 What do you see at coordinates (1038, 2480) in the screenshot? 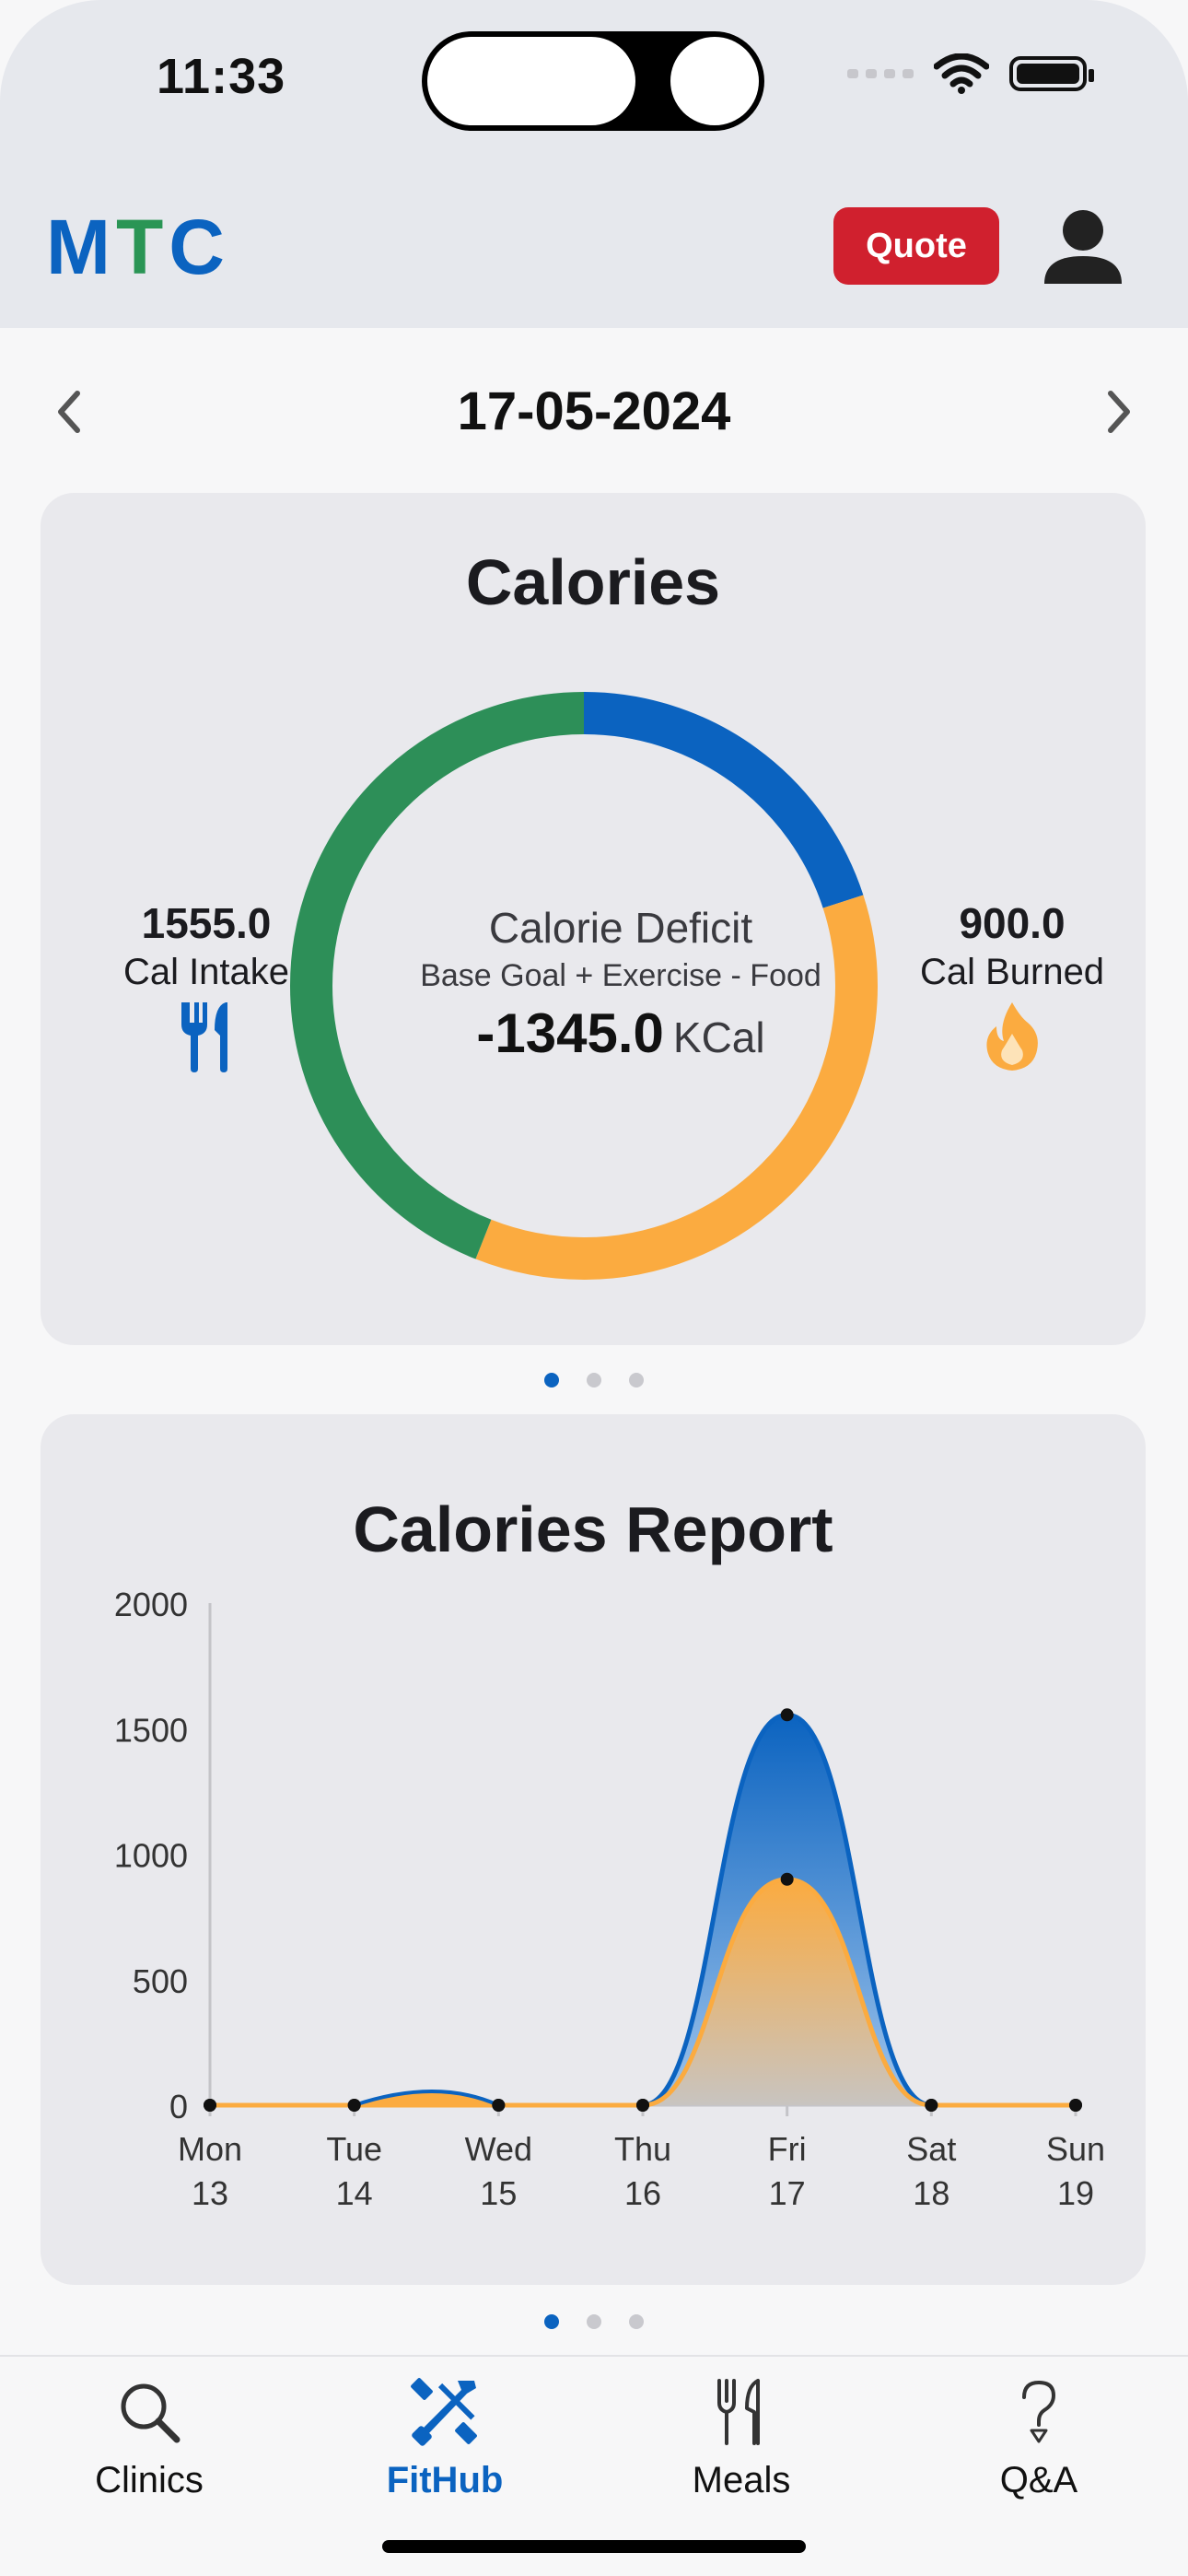
I see `tab-label: Q&A` at bounding box center [1038, 2480].